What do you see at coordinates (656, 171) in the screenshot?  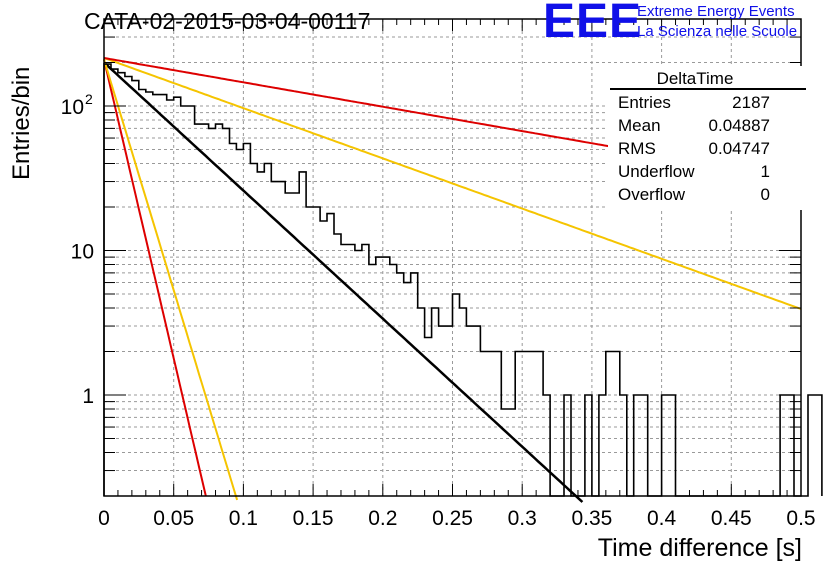 I see `stats-label: Underflow` at bounding box center [656, 171].